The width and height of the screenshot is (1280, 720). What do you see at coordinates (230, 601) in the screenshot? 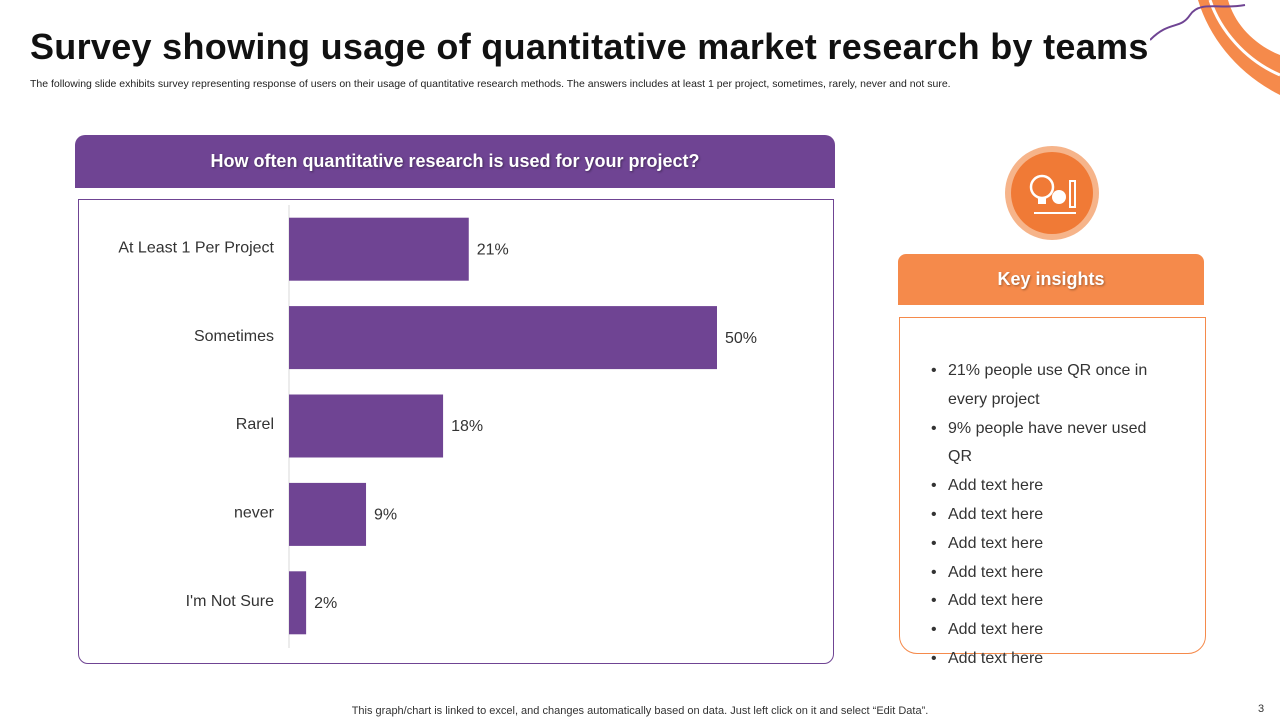
I see `category-label: I'm Not Sure` at bounding box center [230, 601].